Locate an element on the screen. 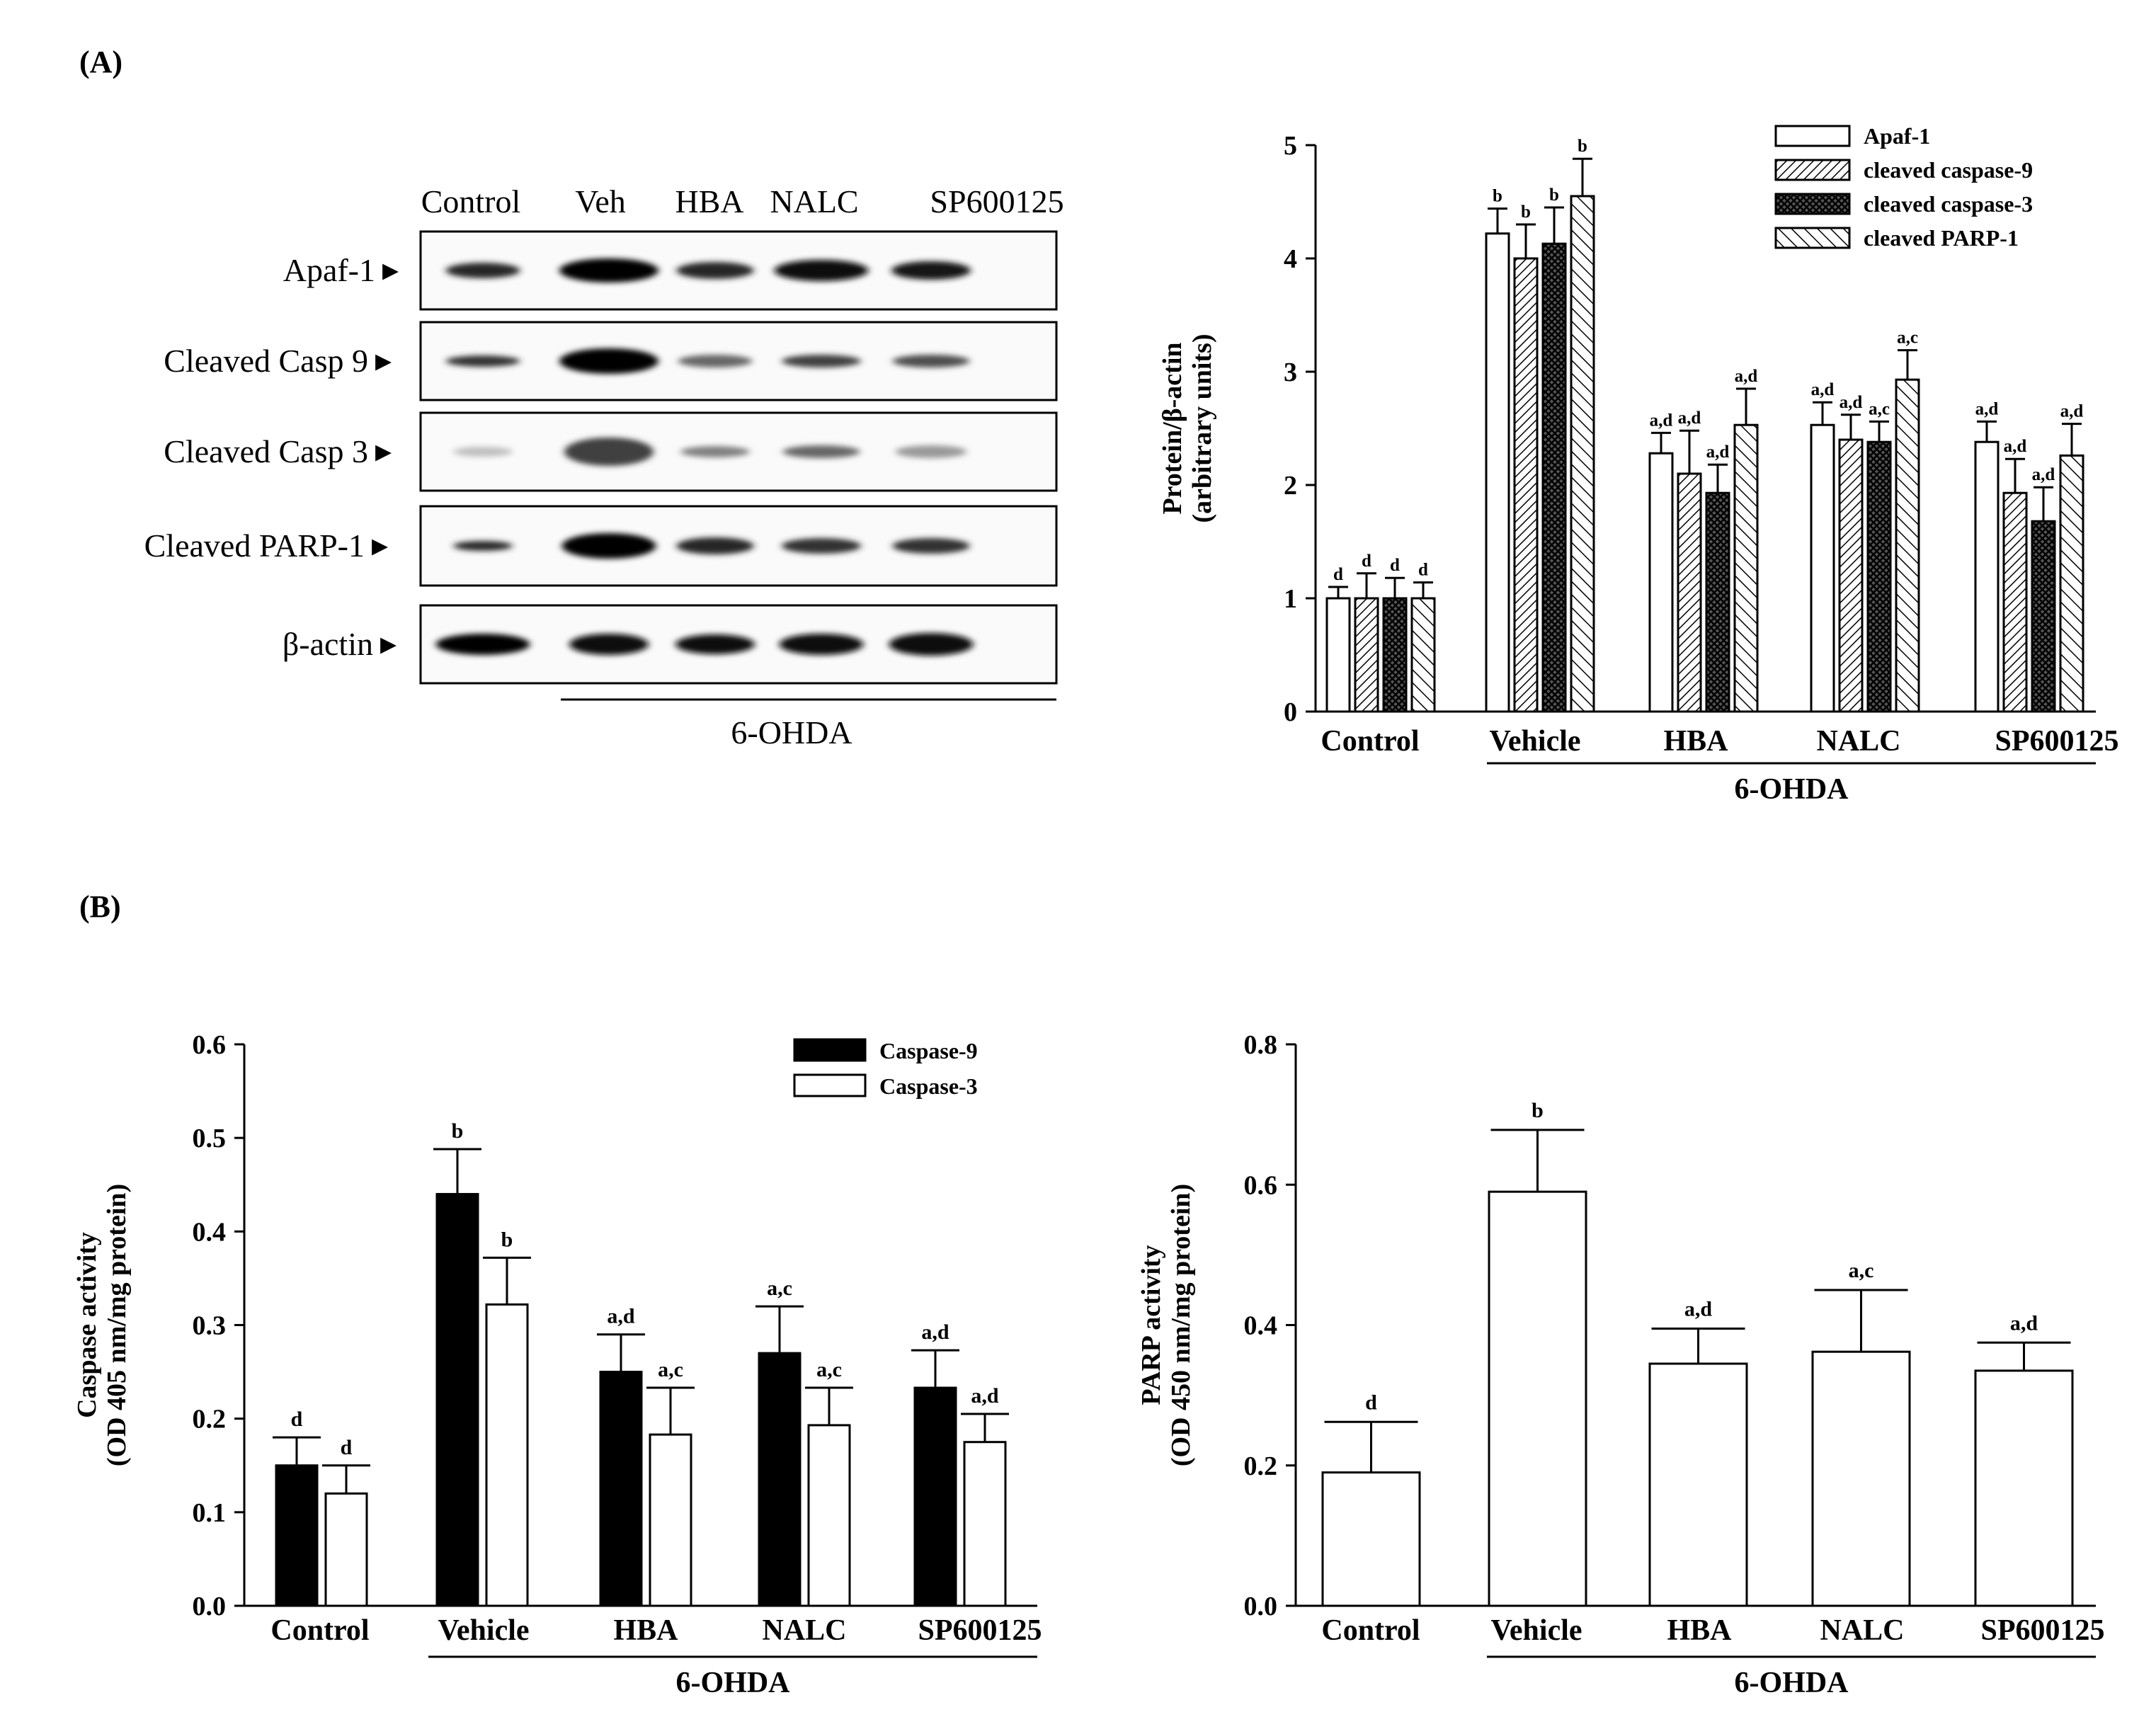 This screenshot has height=1712, width=2156. blot-lane-label: Veh is located at coordinates (601, 201).